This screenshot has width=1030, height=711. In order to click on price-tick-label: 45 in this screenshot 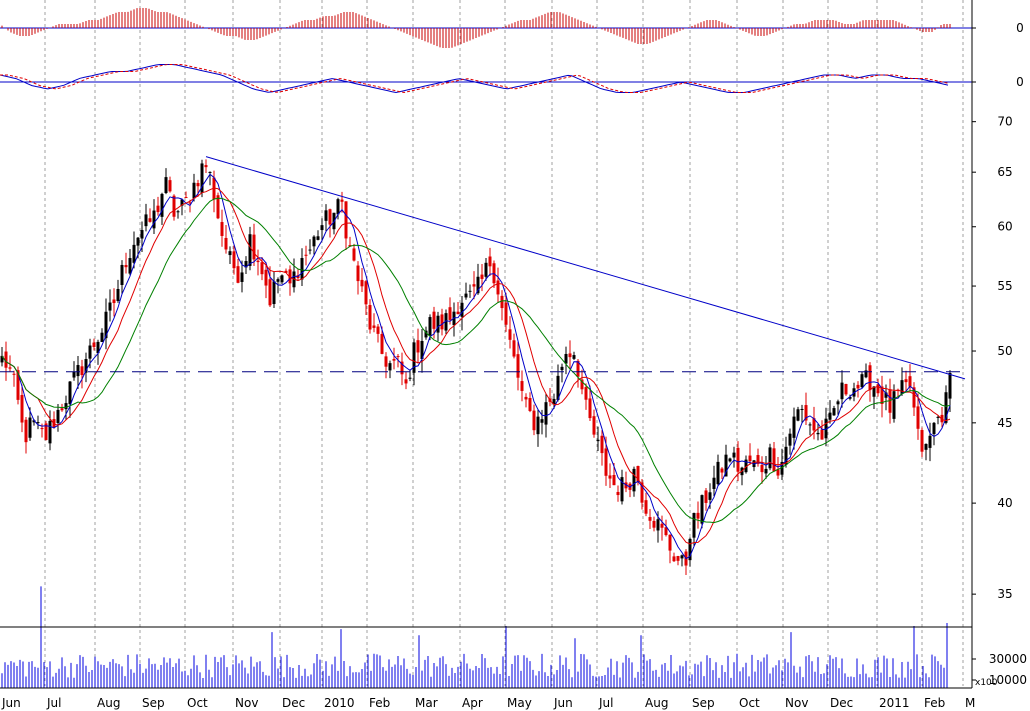, I will do `click(1004, 423)`.